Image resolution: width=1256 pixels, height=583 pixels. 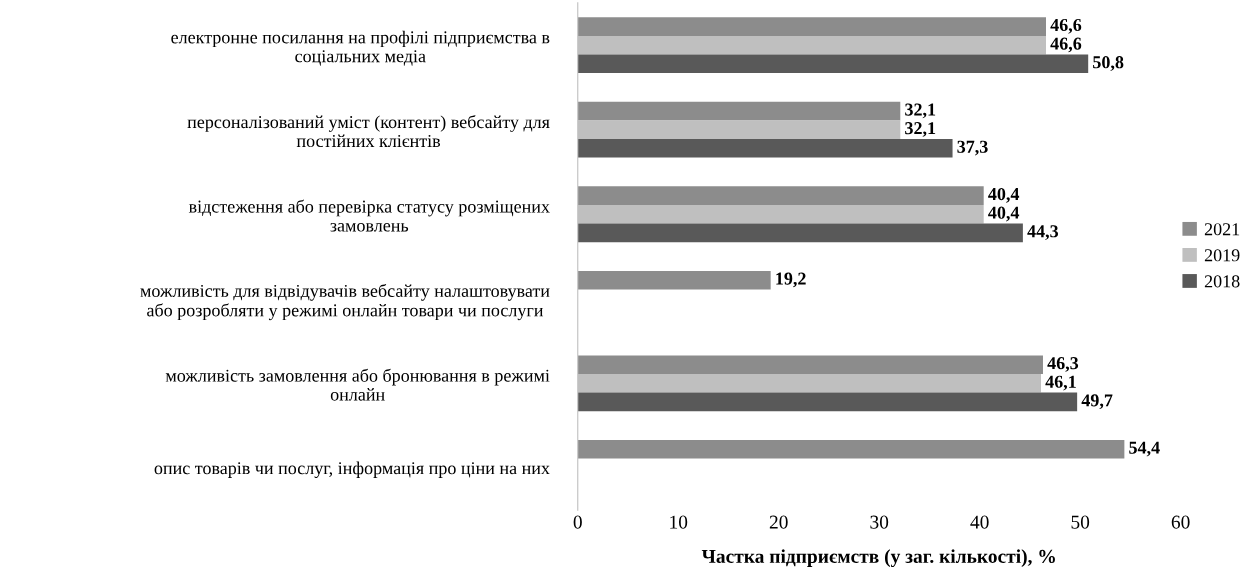 I want to click on legend-label: 2018, so click(x=1222, y=281).